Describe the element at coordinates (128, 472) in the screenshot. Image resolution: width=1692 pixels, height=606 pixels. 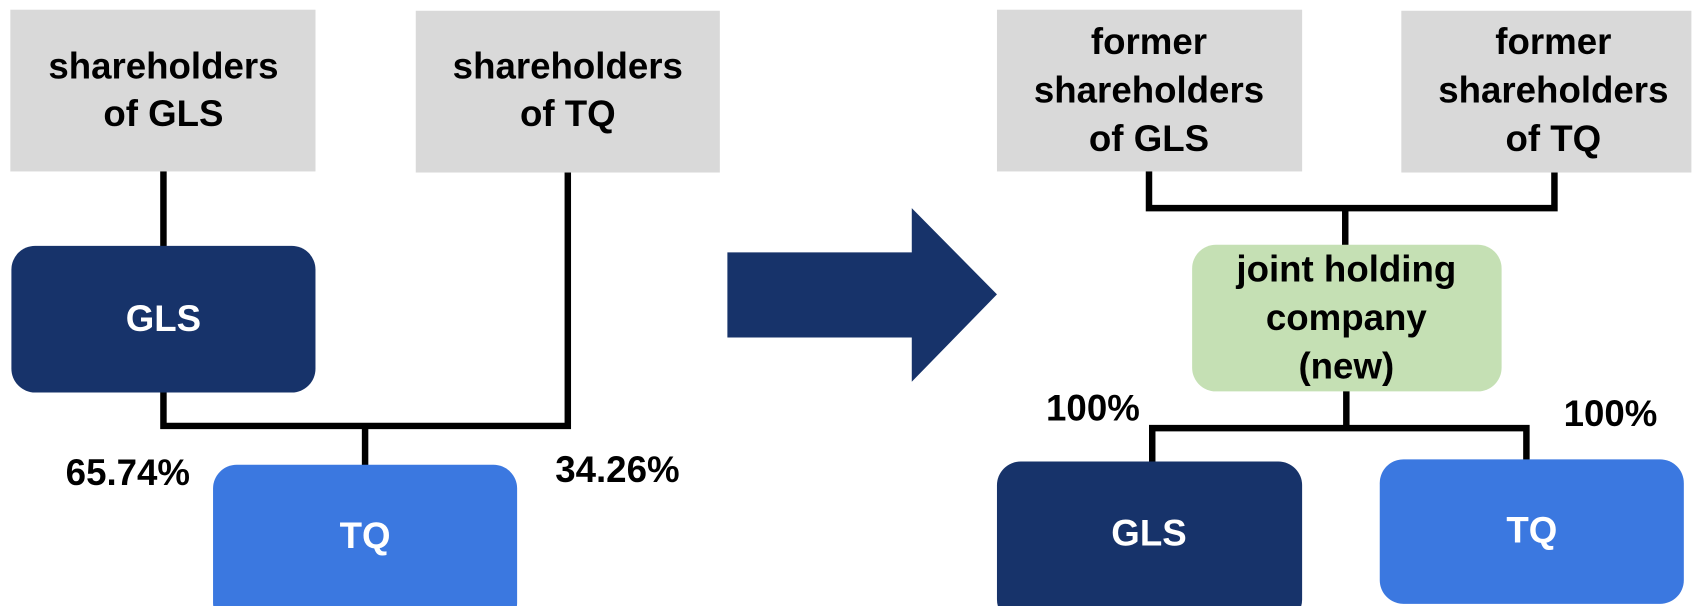
I see `stake-label: 65.74%` at that location.